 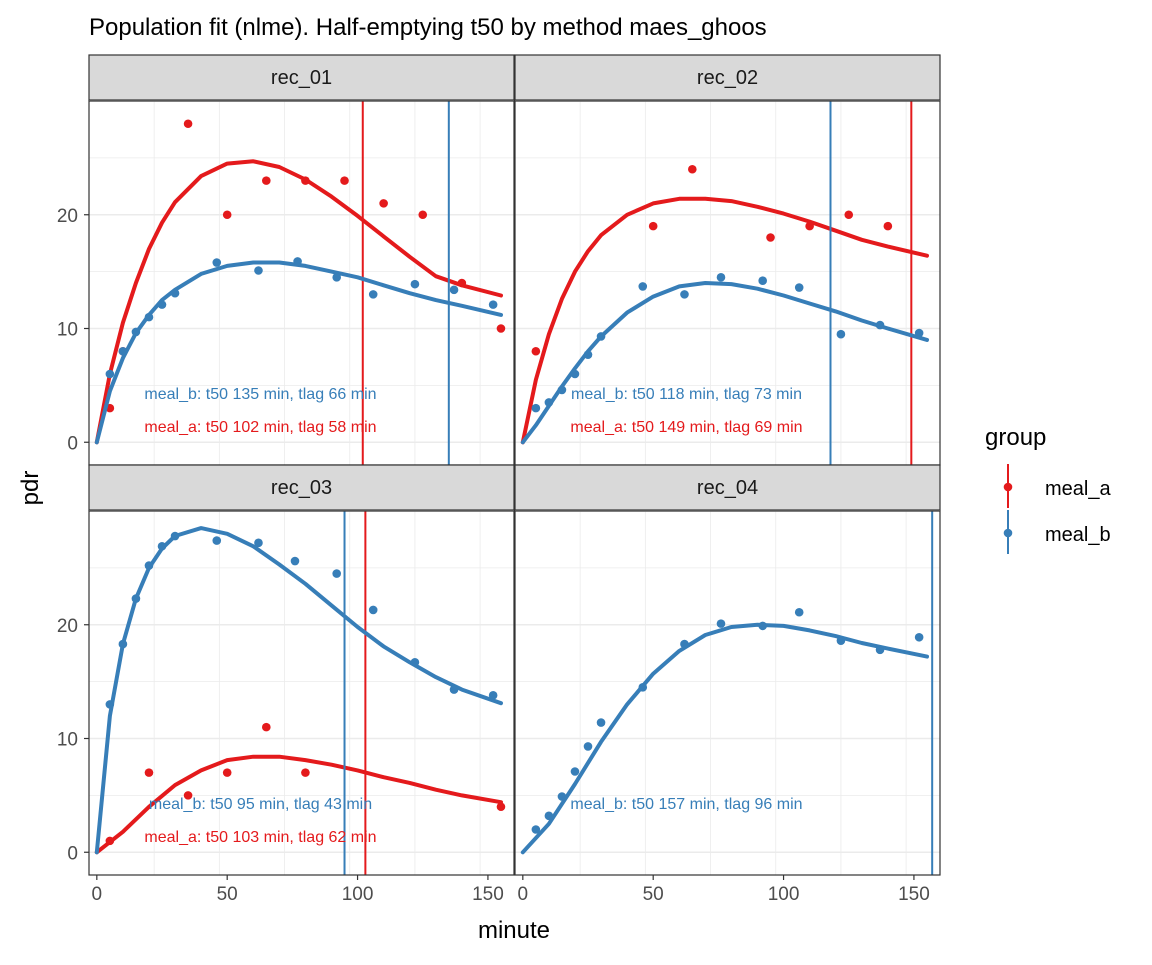 What do you see at coordinates (724, 320) in the screenshot?
I see `fit-line-rec-02-meal-a` at bounding box center [724, 320].